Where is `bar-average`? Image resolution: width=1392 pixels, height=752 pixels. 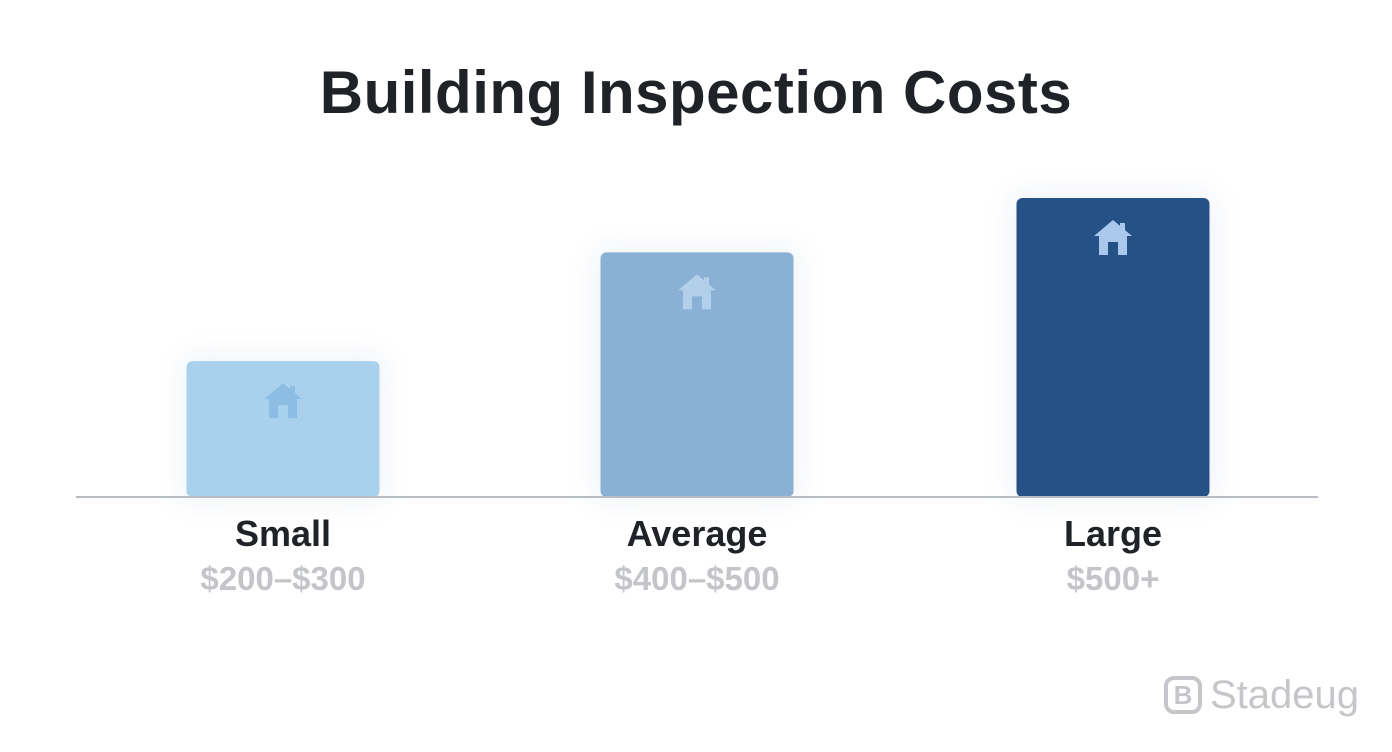
bar-average is located at coordinates (697, 374).